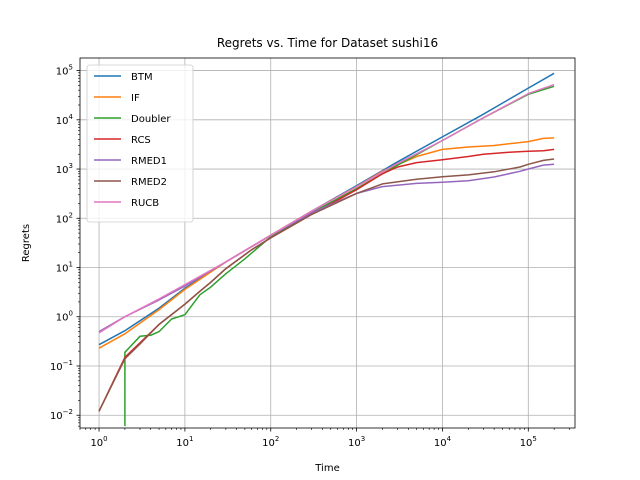  I want to click on chart-title: Regrets vs. Time for Dataset sushi16, so click(327, 43).